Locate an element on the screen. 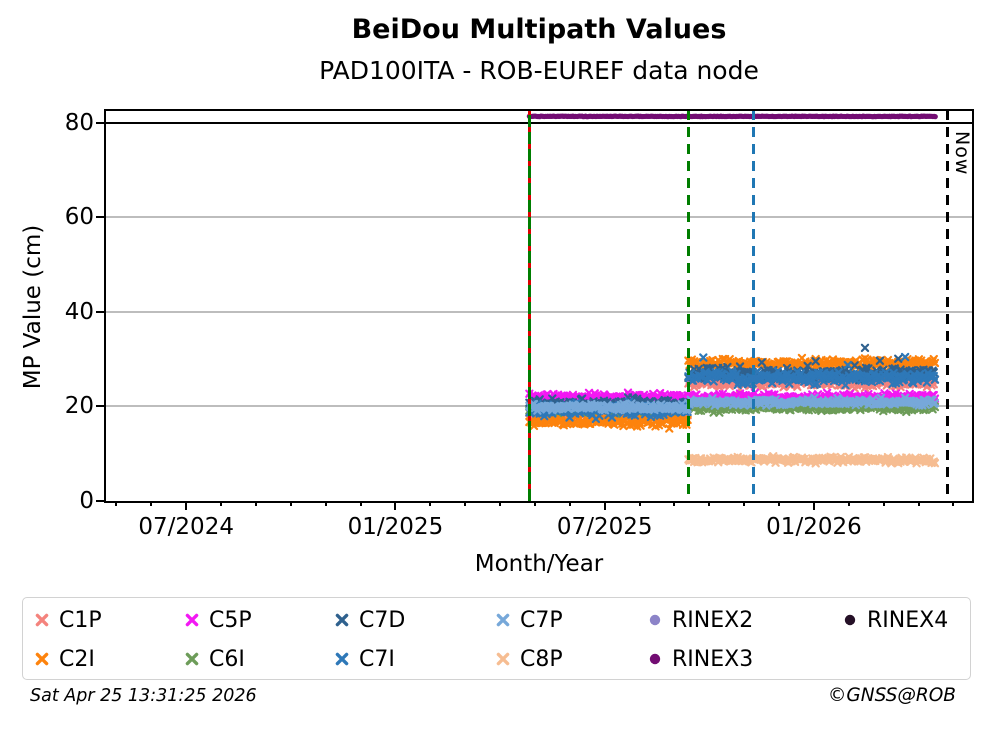  c5p-x-marker-icon is located at coordinates (192, 620).